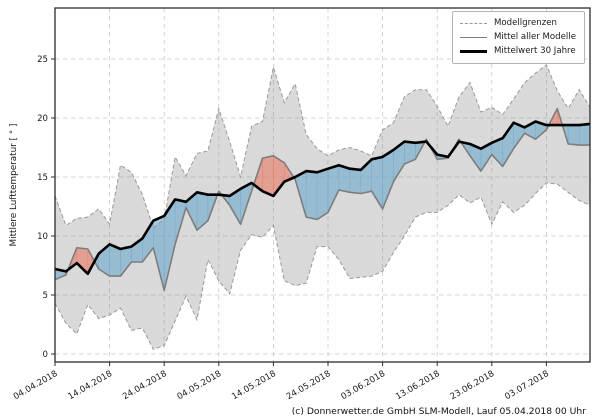  What do you see at coordinates (42, 237) in the screenshot?
I see `svg-text: 10` at bounding box center [42, 237].